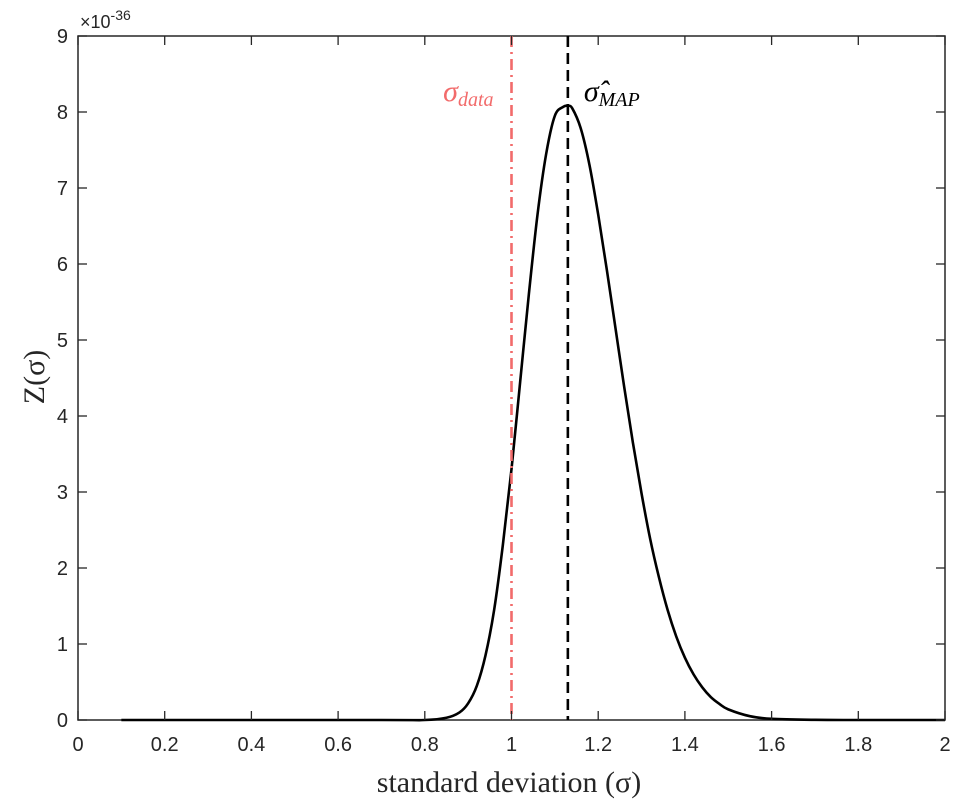 The height and width of the screenshot is (807, 979). I want to click on y-exponent-power: -36, so click(121, 15).